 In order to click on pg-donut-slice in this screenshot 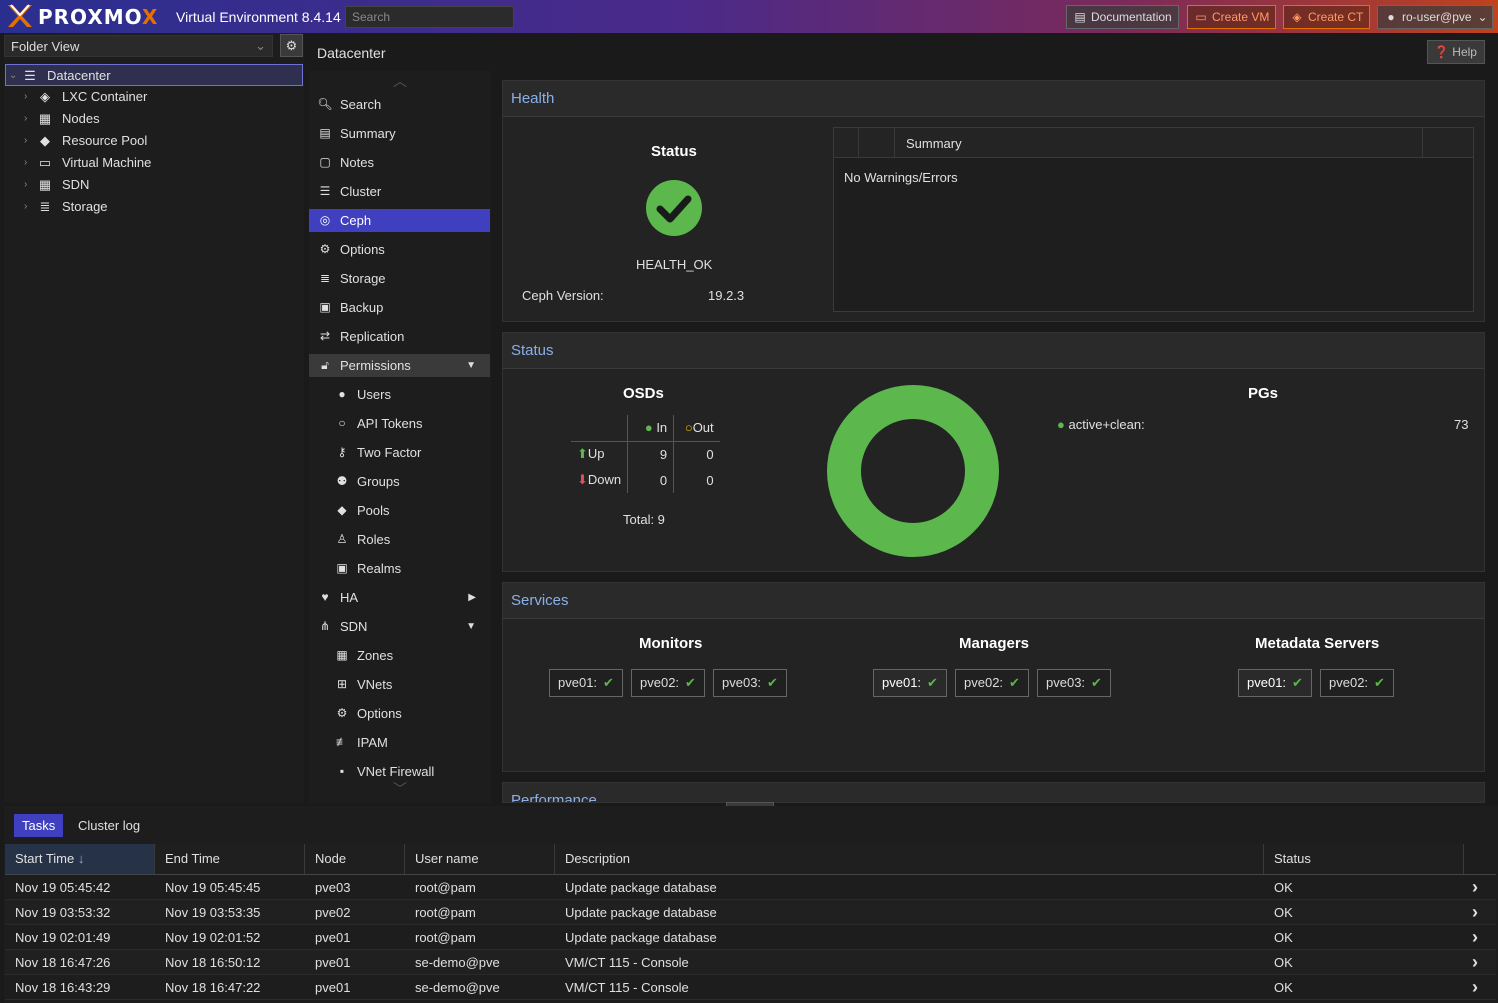, I will do `click(913, 471)`.